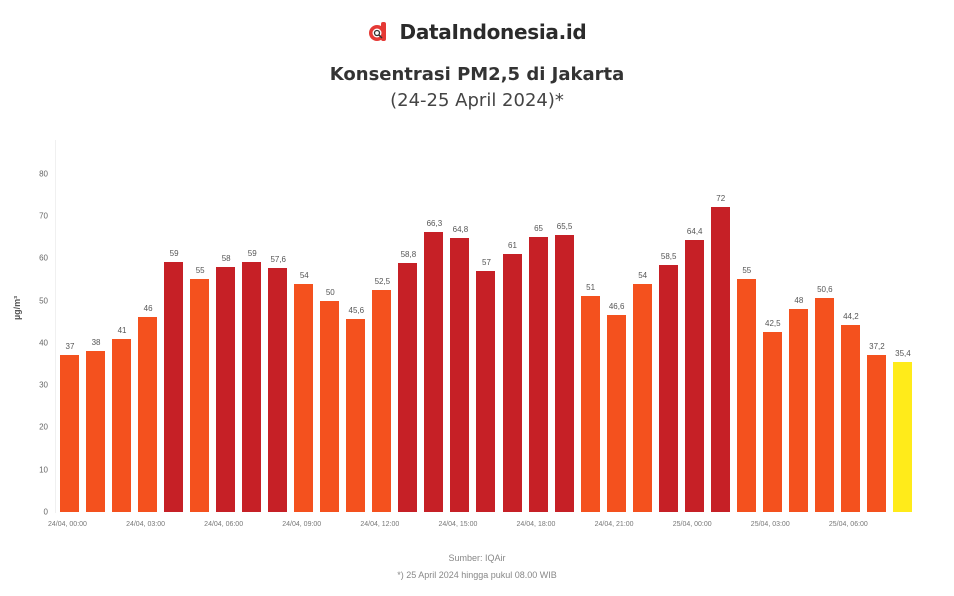 Image resolution: width=954 pixels, height=596 pixels. I want to click on bar-value-label: 57,6, so click(278, 260).